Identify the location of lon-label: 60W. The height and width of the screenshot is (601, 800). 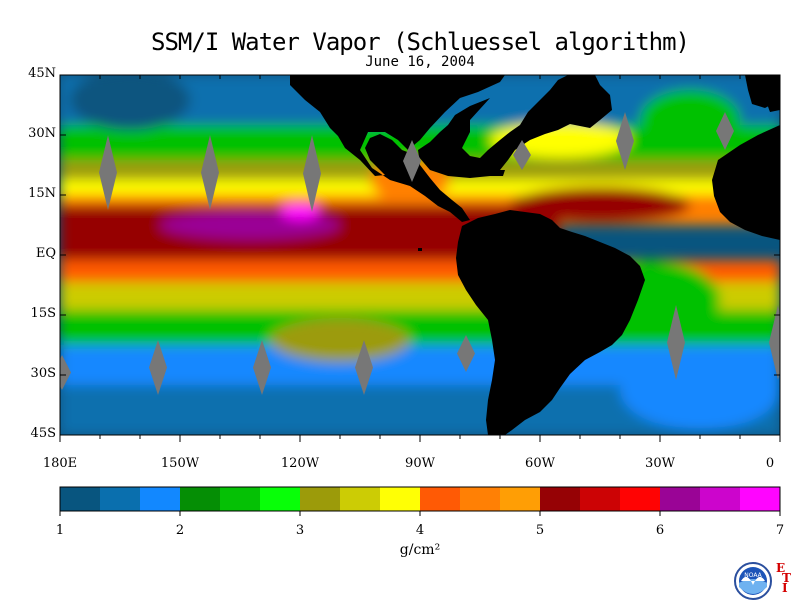
(540, 463).